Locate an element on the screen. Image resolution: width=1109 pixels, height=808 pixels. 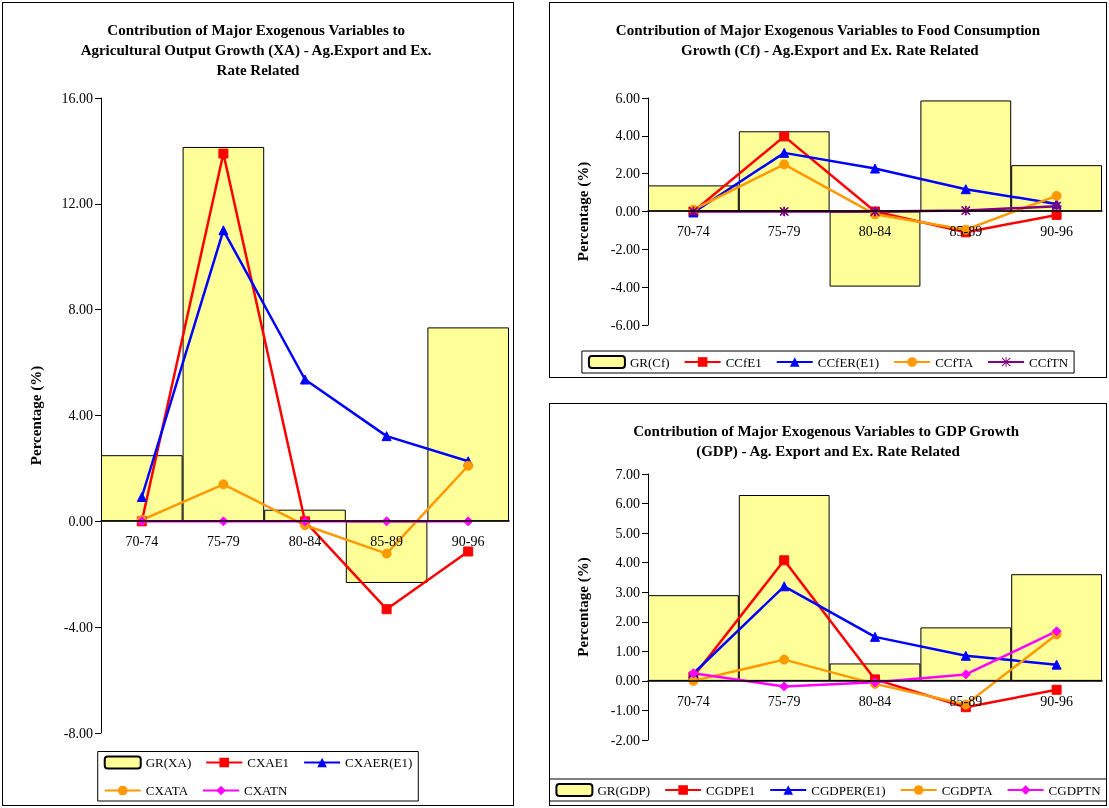
y-tick-label: 3.00 is located at coordinates (627, 592).